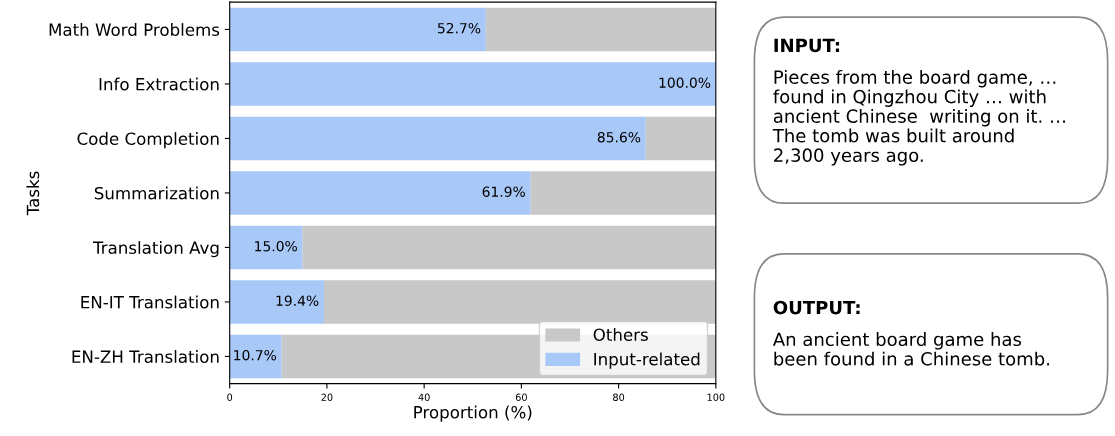 The image size is (1115, 436). What do you see at coordinates (473, 413) in the screenshot?
I see `x-axis-title: Proportion (%)` at bounding box center [473, 413].